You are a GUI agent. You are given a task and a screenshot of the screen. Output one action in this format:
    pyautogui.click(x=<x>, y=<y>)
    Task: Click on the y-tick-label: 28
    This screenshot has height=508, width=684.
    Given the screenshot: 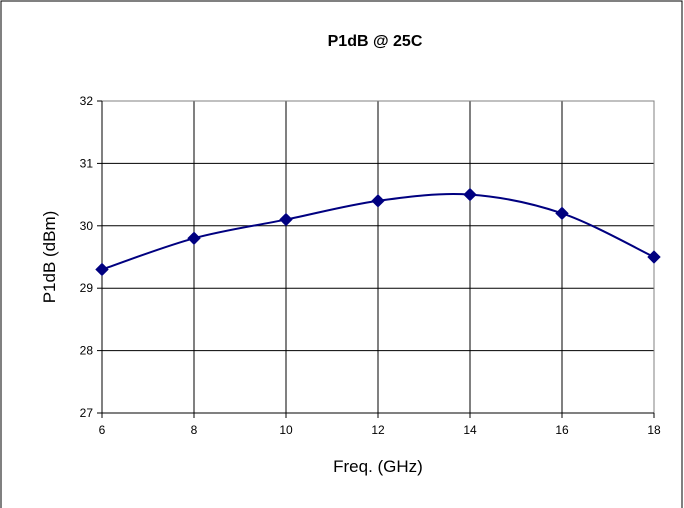 What is the action you would take?
    pyautogui.click(x=87, y=351)
    